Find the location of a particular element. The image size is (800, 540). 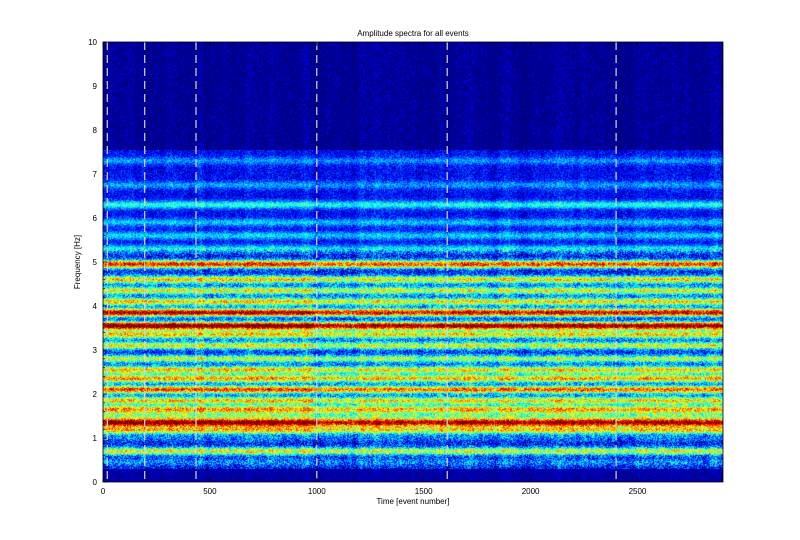

y-tick-label: 0 is located at coordinates (95, 482).